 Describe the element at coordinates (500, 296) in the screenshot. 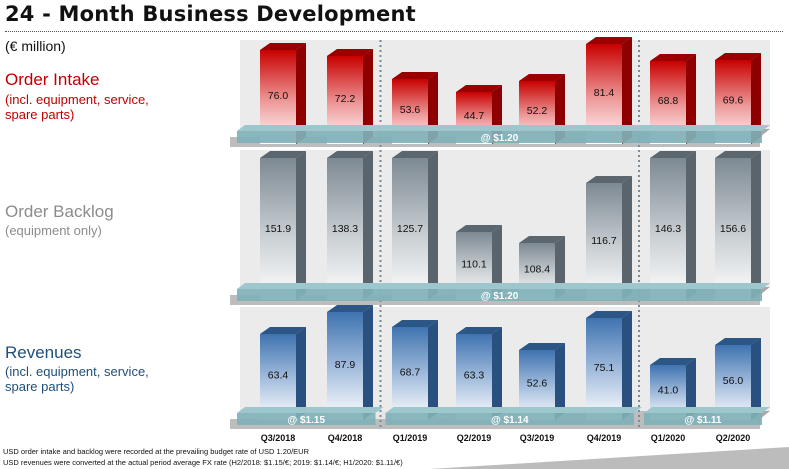

I see `order-backlog-fx-band-label: @ $1.20` at that location.